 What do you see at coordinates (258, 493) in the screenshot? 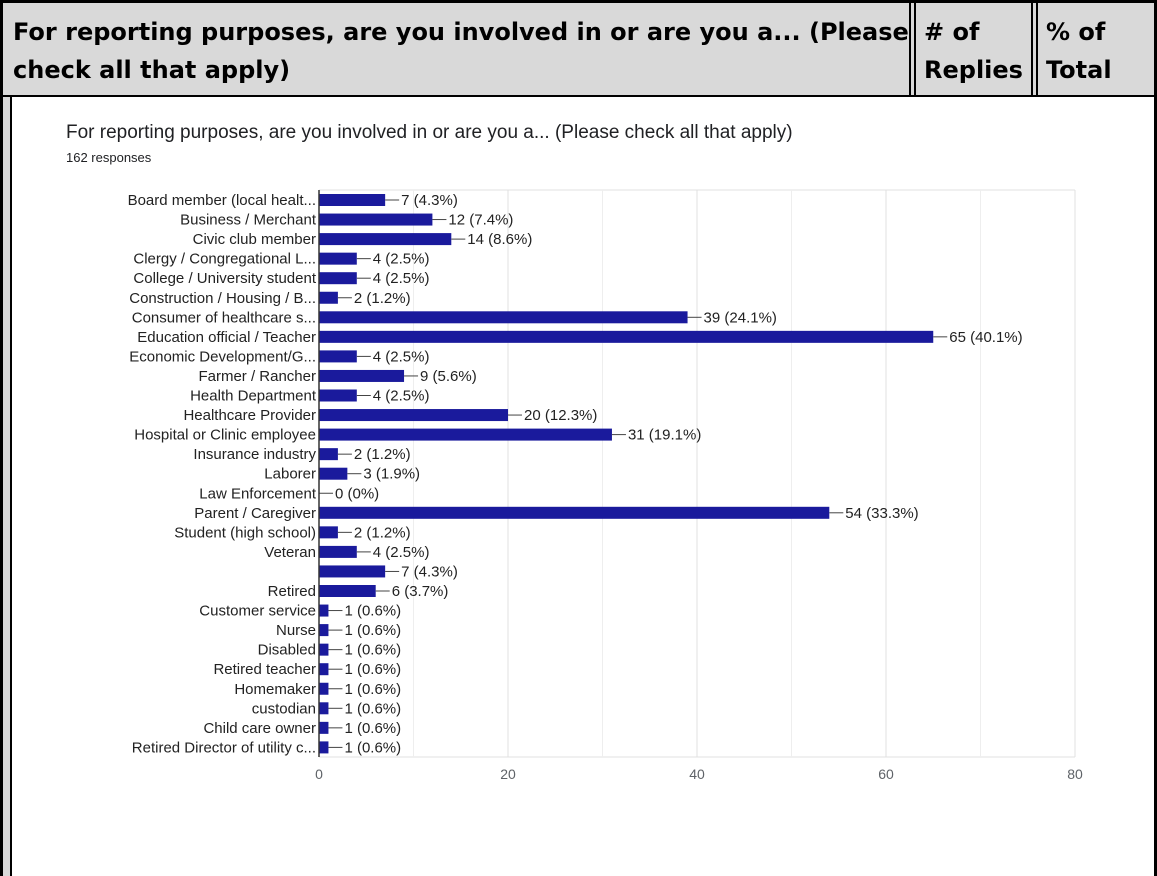
I see `category-label: Law Enforcement` at bounding box center [258, 493].